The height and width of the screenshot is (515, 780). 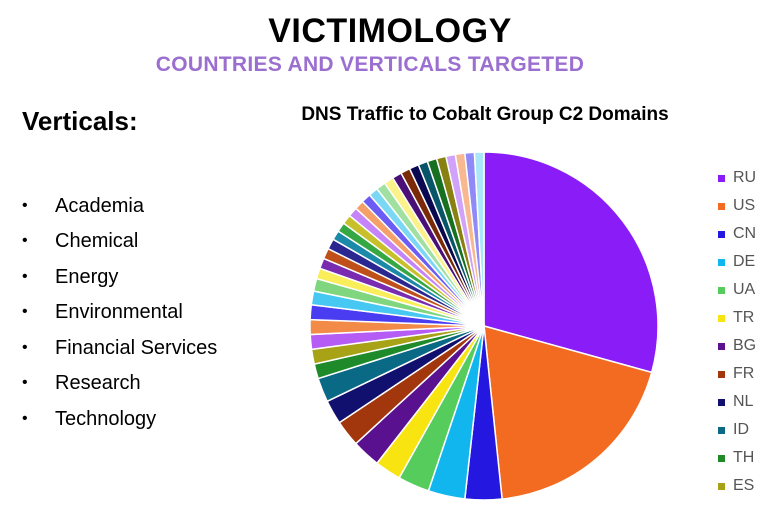 I want to click on vertical-item: • Chemical, so click(x=119, y=242).